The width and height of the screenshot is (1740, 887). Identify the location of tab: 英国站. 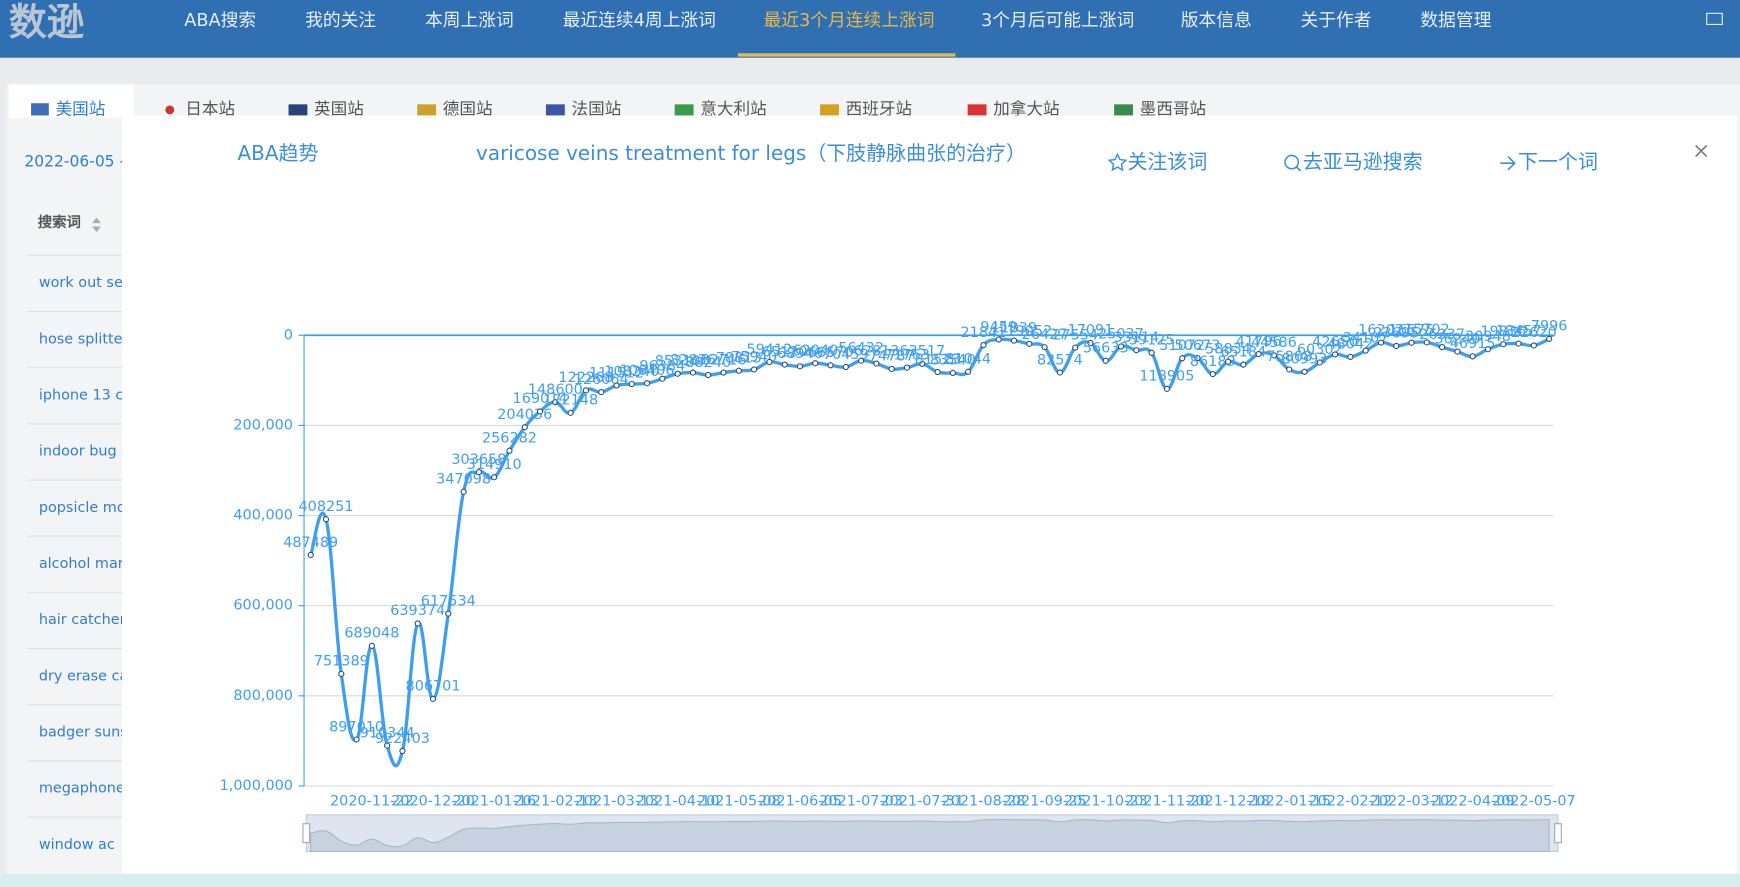
(339, 108).